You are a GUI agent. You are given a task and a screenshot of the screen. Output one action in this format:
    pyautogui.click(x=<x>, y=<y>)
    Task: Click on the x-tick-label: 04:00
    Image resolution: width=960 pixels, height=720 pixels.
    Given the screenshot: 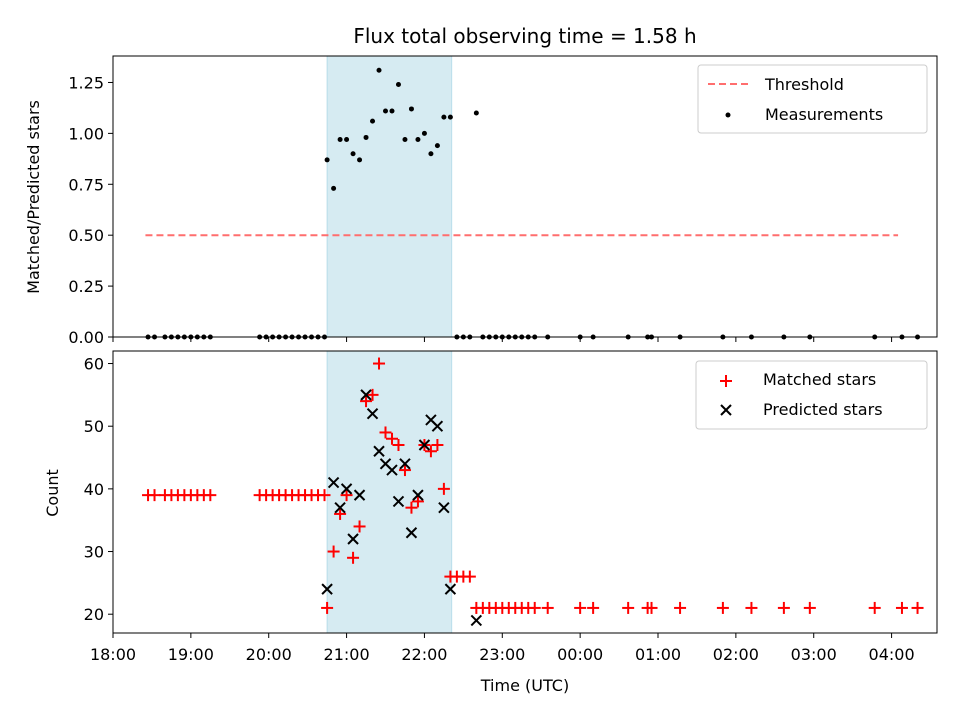 What is the action you would take?
    pyautogui.click(x=892, y=654)
    